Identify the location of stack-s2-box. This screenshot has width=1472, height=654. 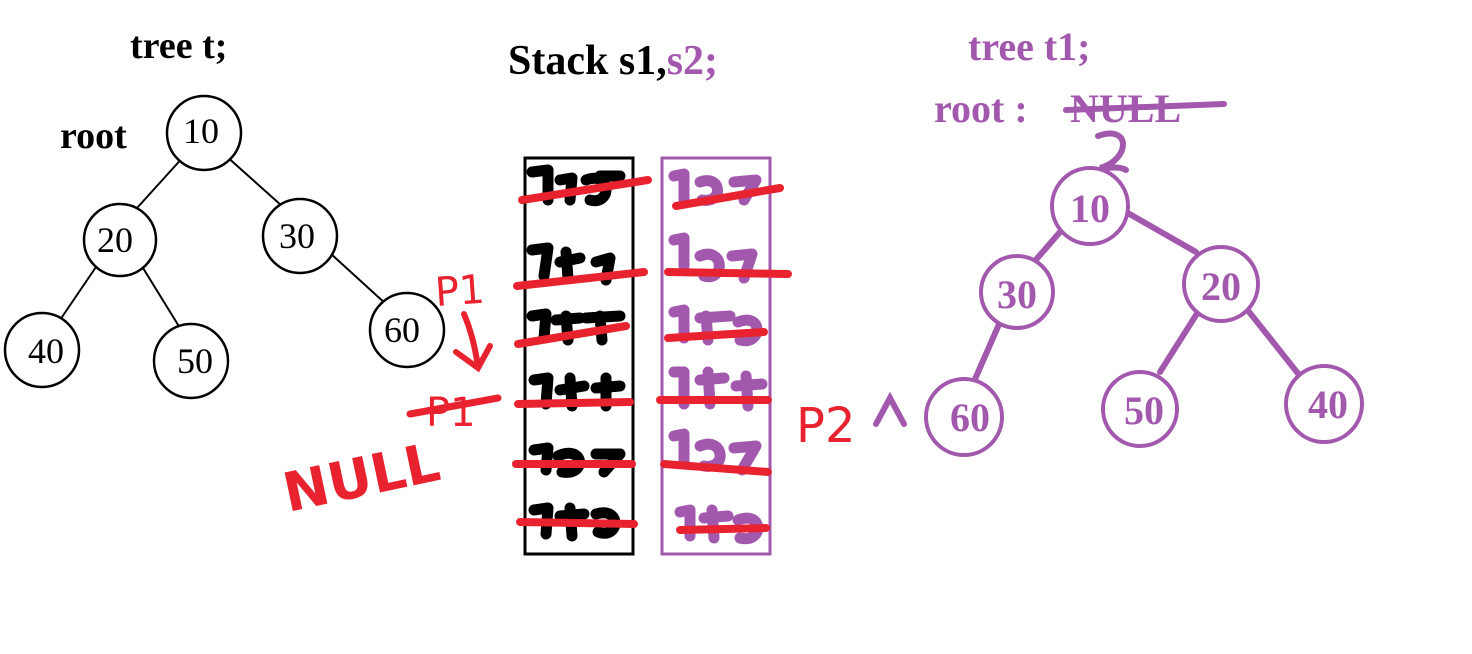
(716, 356).